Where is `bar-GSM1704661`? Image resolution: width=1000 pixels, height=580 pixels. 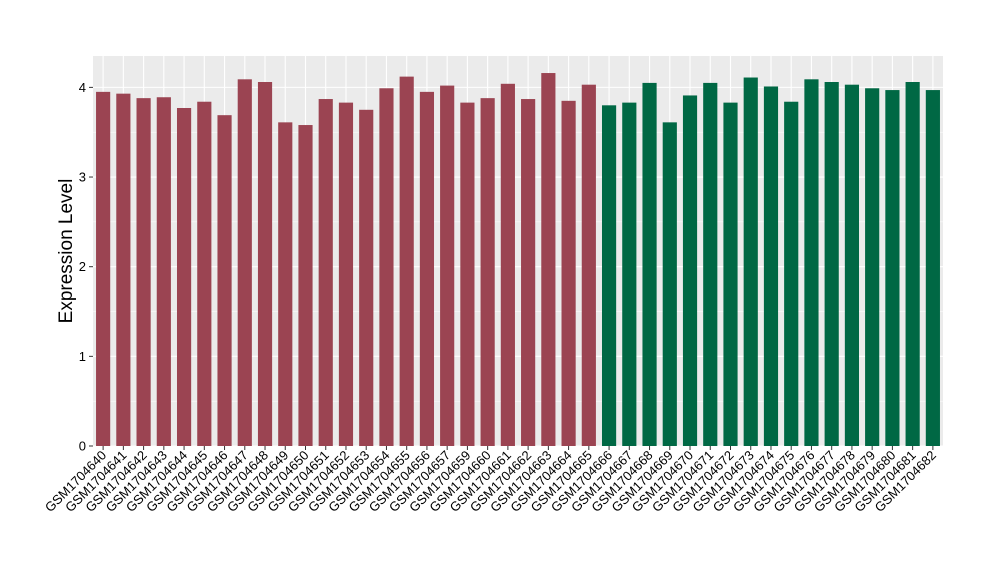
bar-GSM1704661 is located at coordinates (507, 265).